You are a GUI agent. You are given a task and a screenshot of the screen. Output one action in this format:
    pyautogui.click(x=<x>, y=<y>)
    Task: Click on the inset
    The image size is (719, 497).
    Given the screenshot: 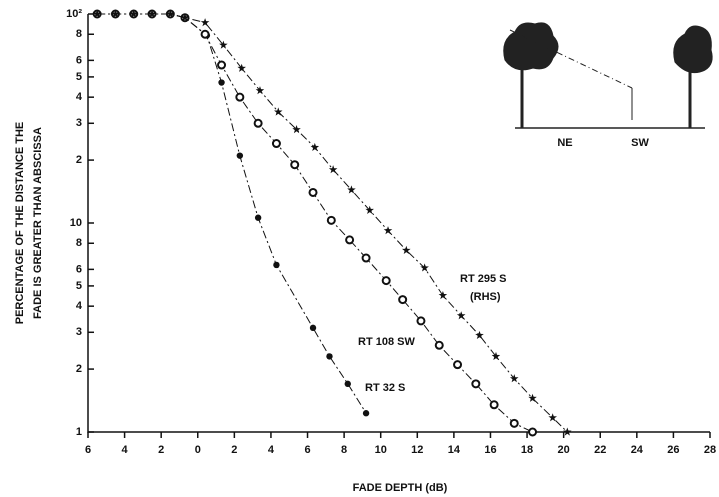 What is the action you would take?
    pyautogui.click(x=608, y=75)
    